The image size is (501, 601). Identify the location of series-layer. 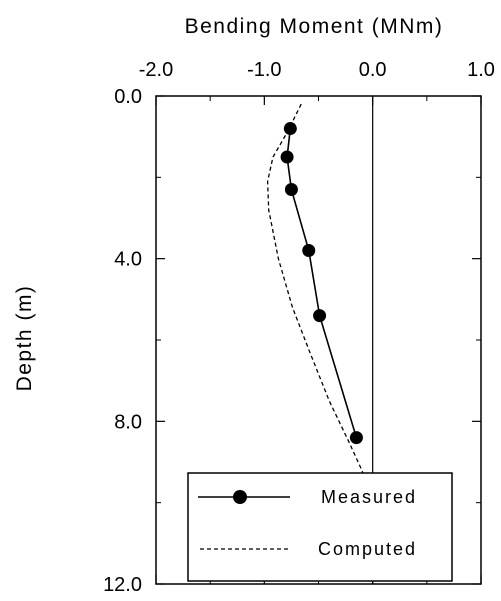
(316, 293).